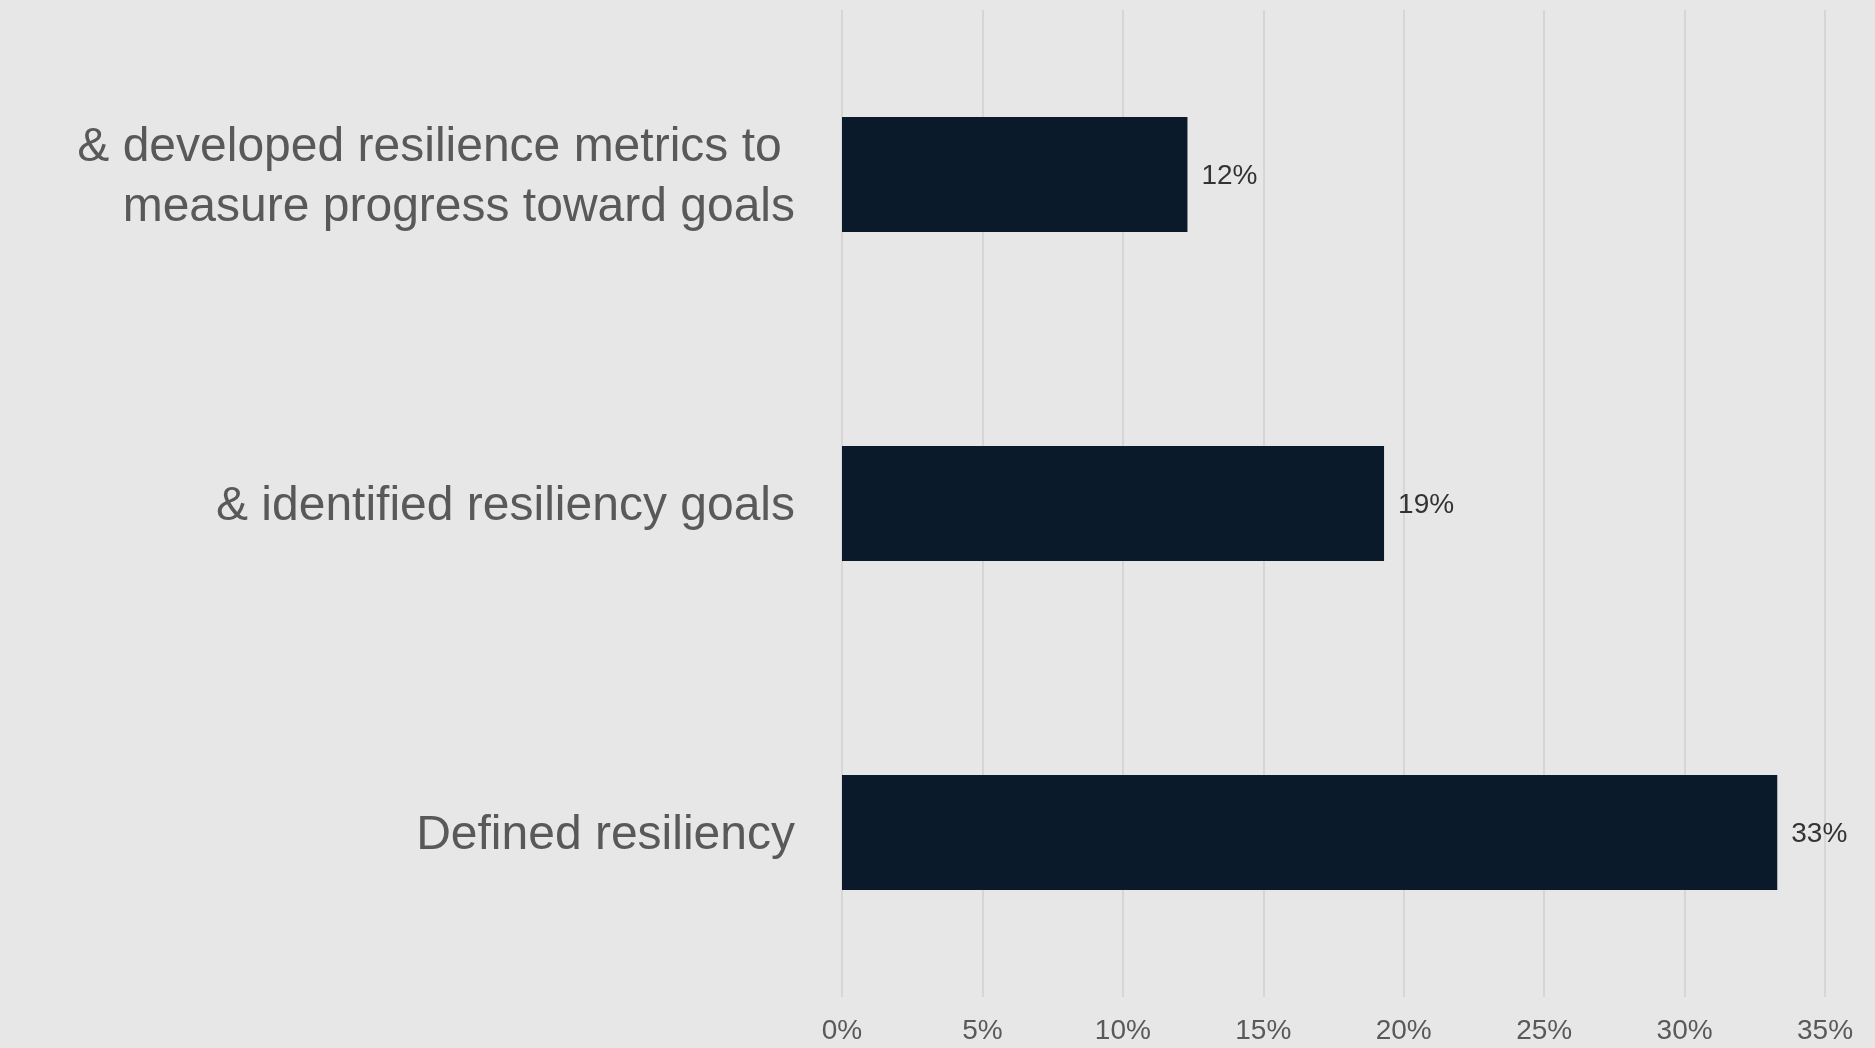 The width and height of the screenshot is (1875, 1048). Describe the element at coordinates (1426, 503) in the screenshot. I see `data-label: 19%` at that location.